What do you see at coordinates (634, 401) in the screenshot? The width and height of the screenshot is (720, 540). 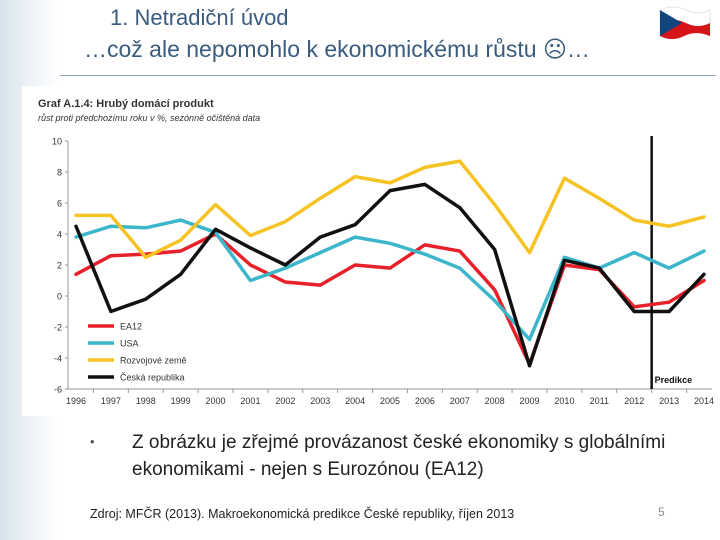 I see `x-tick-label: 2012` at bounding box center [634, 401].